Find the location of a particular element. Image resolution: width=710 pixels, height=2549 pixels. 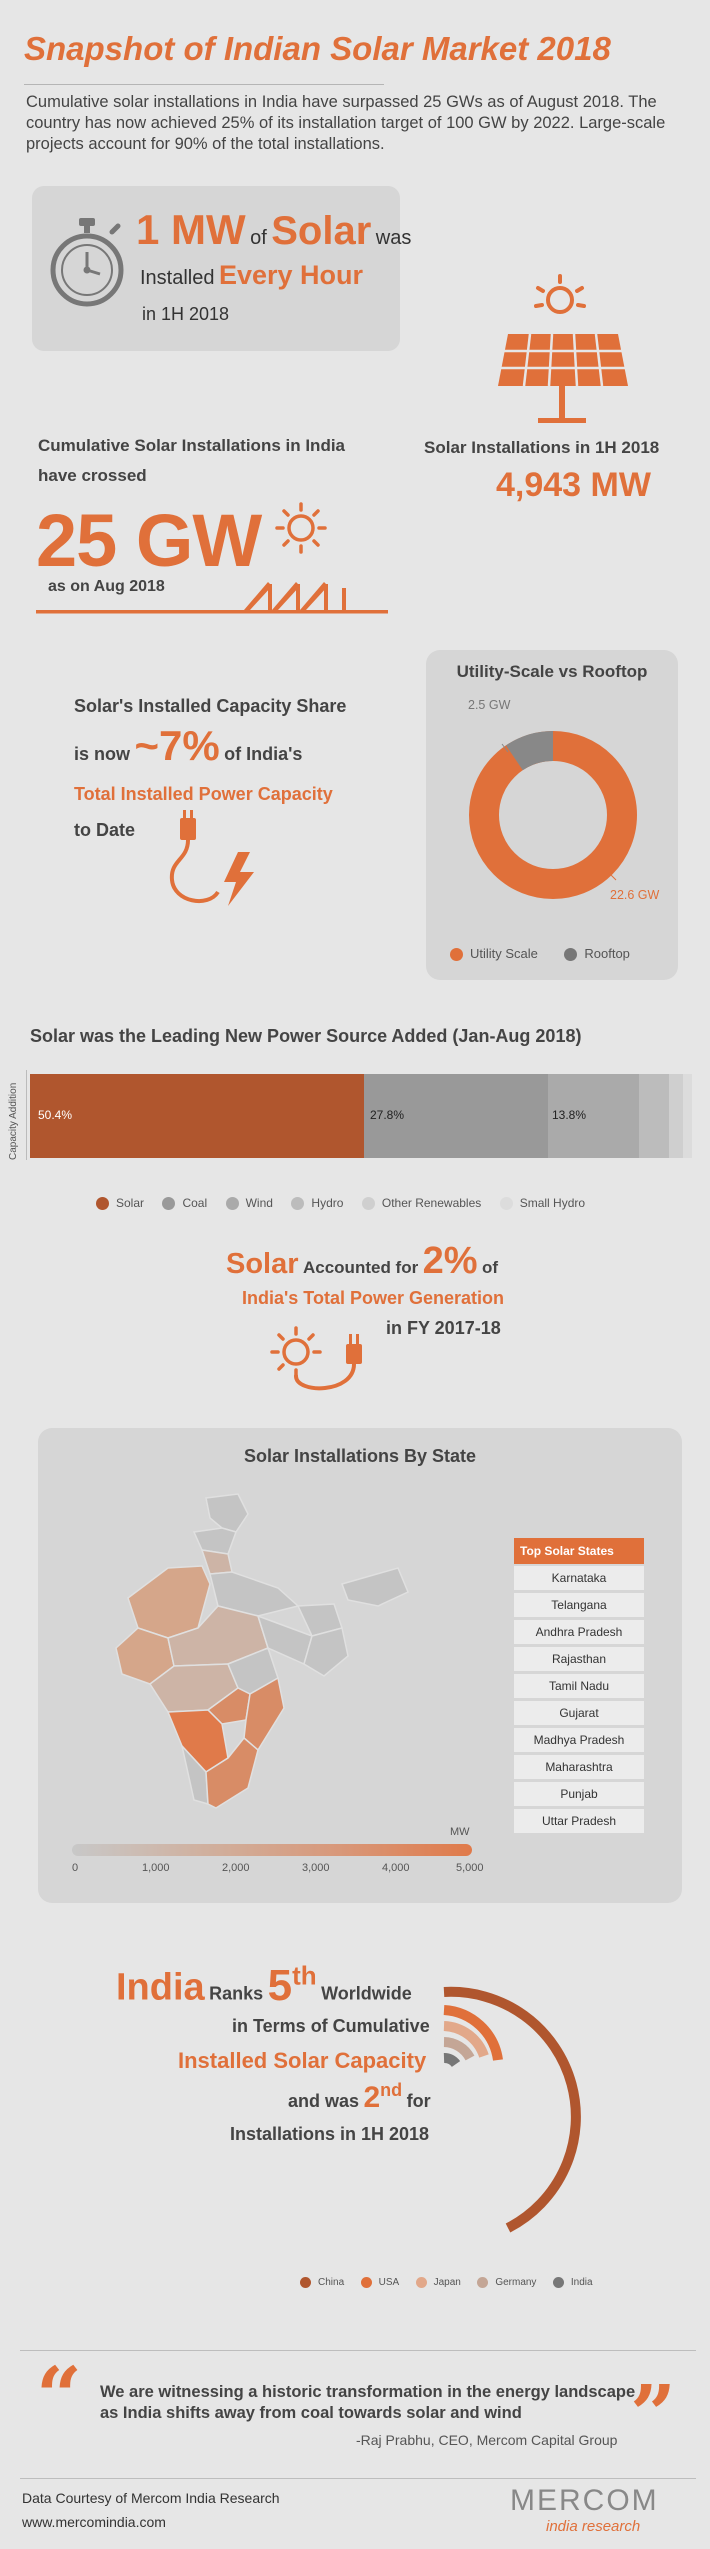

state-title: Solar Installations By State is located at coordinates (360, 1456).